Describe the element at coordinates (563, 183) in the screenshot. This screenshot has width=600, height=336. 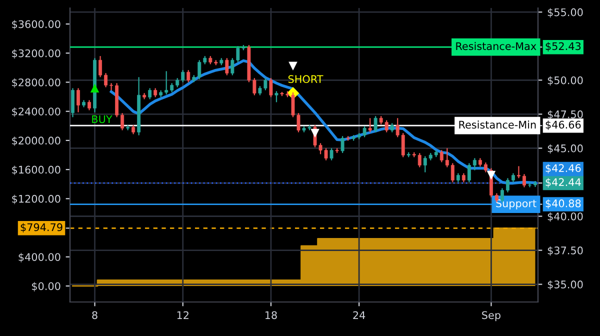
I see `y-tick-label: $42.44` at that location.